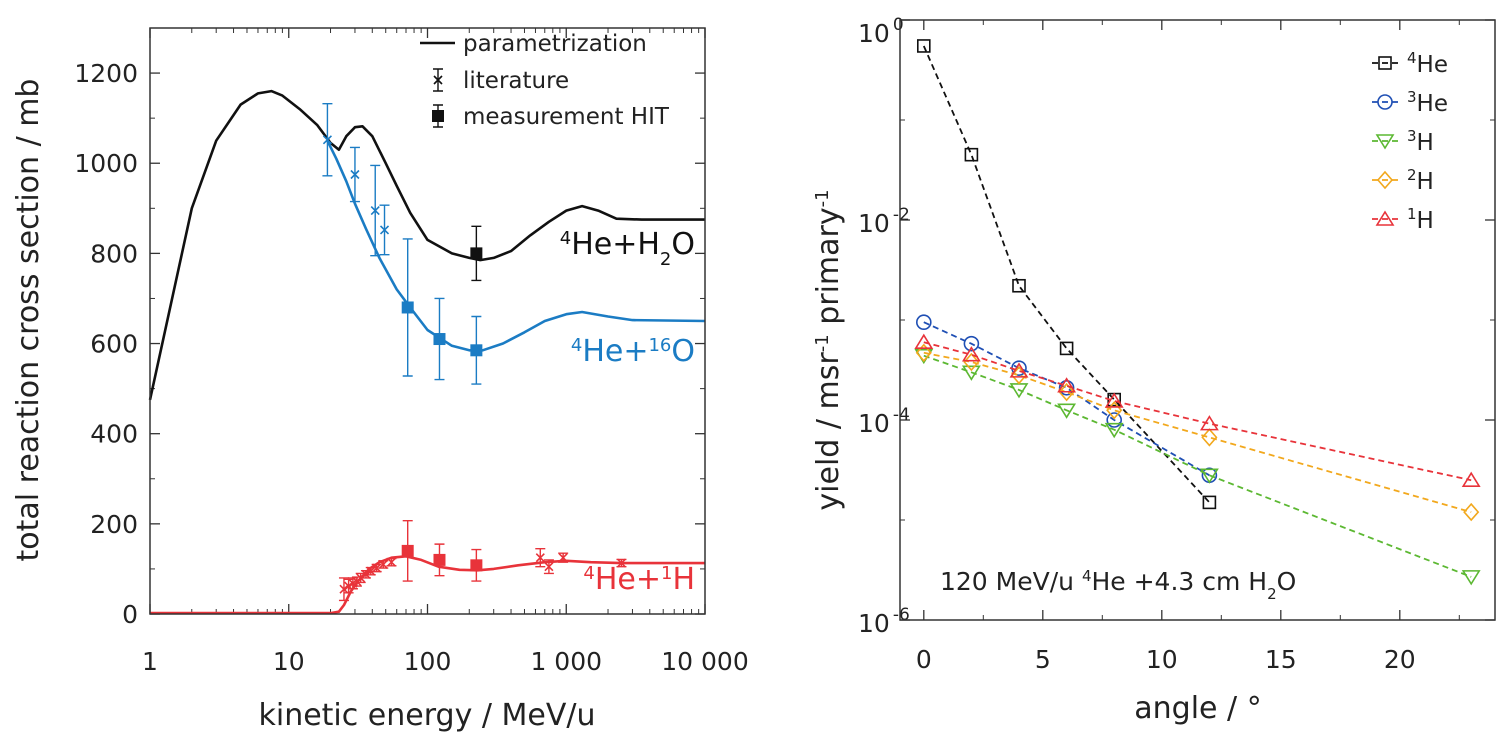  I want to click on y-tick-exponent: -6, so click(901, 615).